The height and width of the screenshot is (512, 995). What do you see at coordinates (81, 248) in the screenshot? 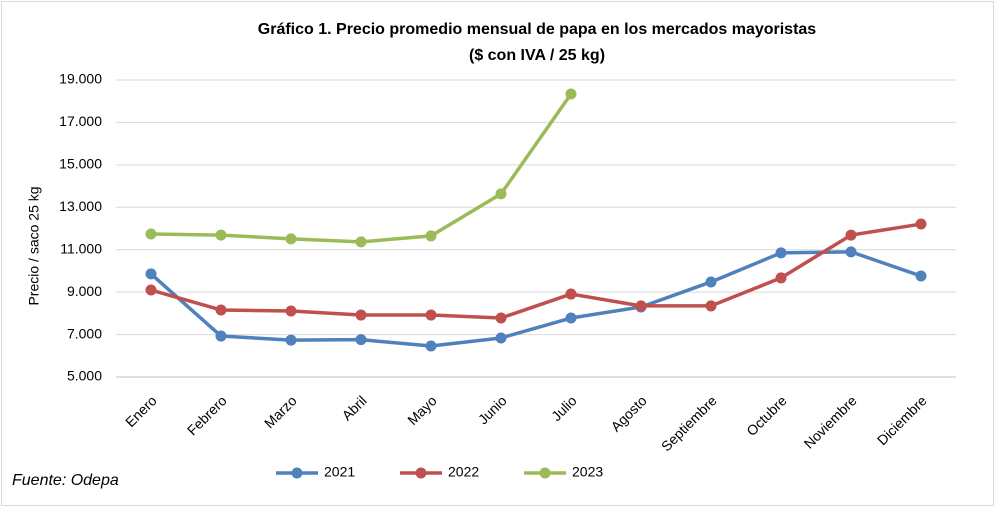
I see `y-tick-label: 11.000` at bounding box center [81, 248].